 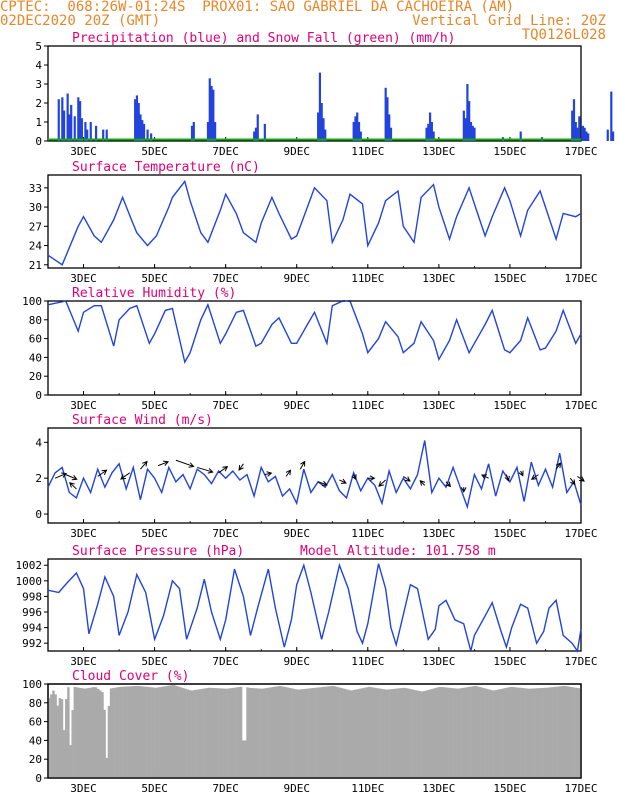 I want to click on temperature-ytick-label: 27, so click(x=35, y=226).